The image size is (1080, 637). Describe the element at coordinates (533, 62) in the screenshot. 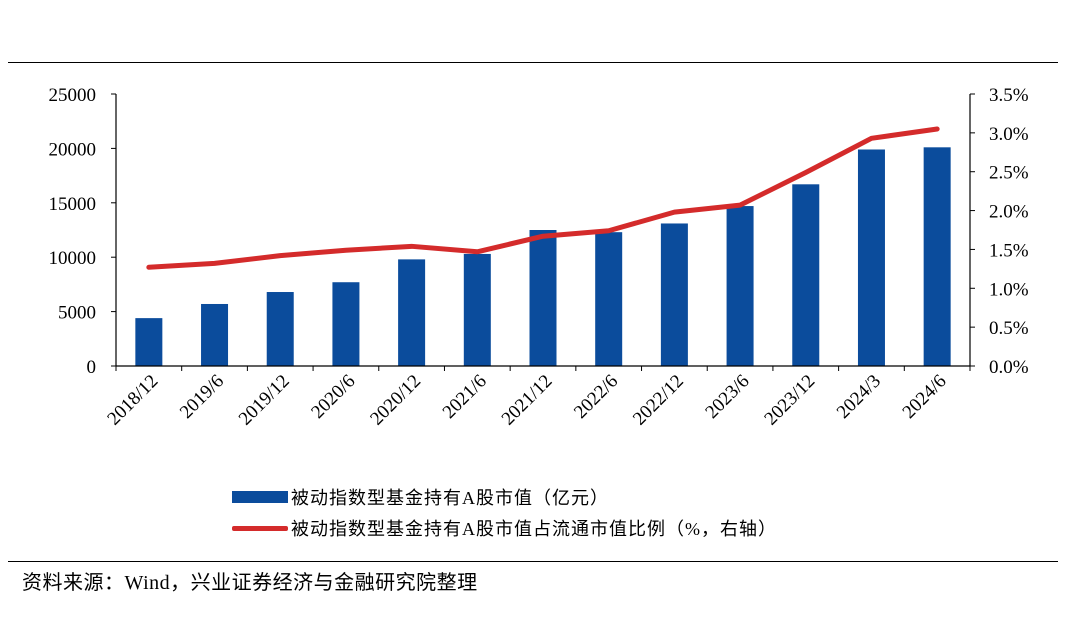

I see `top-rule` at that location.